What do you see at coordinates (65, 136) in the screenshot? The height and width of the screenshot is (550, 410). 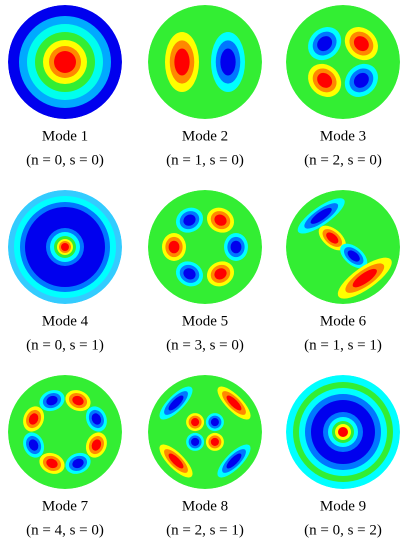 I see `mode-title: Mode 1` at bounding box center [65, 136].